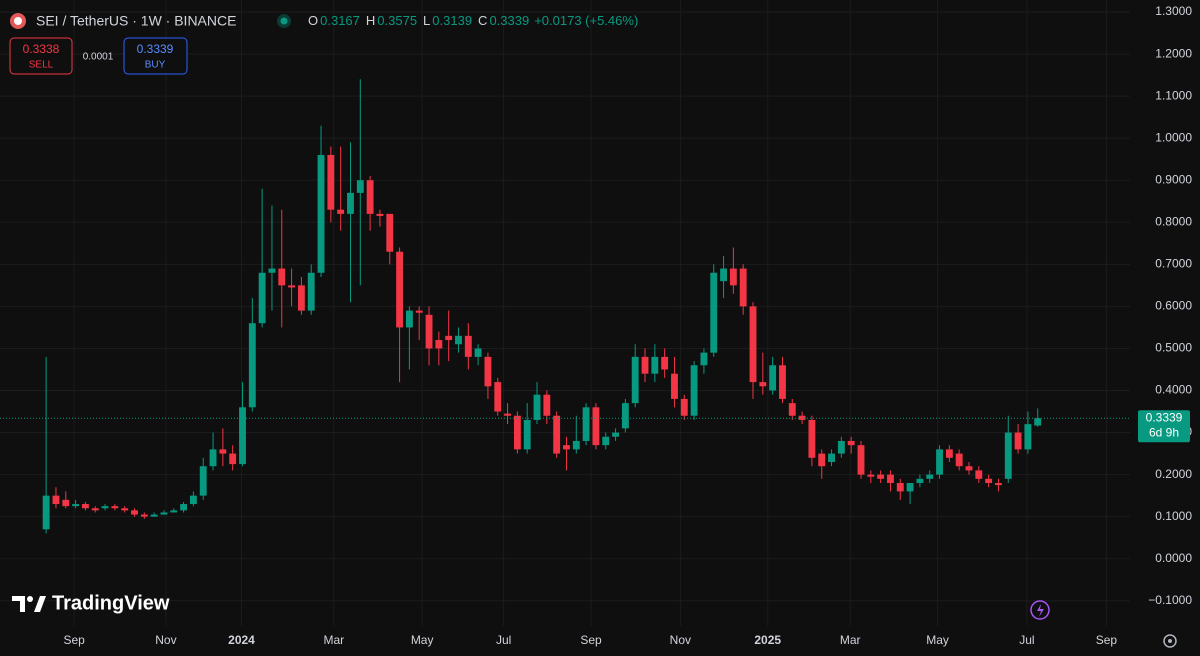 This screenshot has width=1200, height=656. What do you see at coordinates (155, 49) in the screenshot?
I see `buy-price: 0.3339` at bounding box center [155, 49].